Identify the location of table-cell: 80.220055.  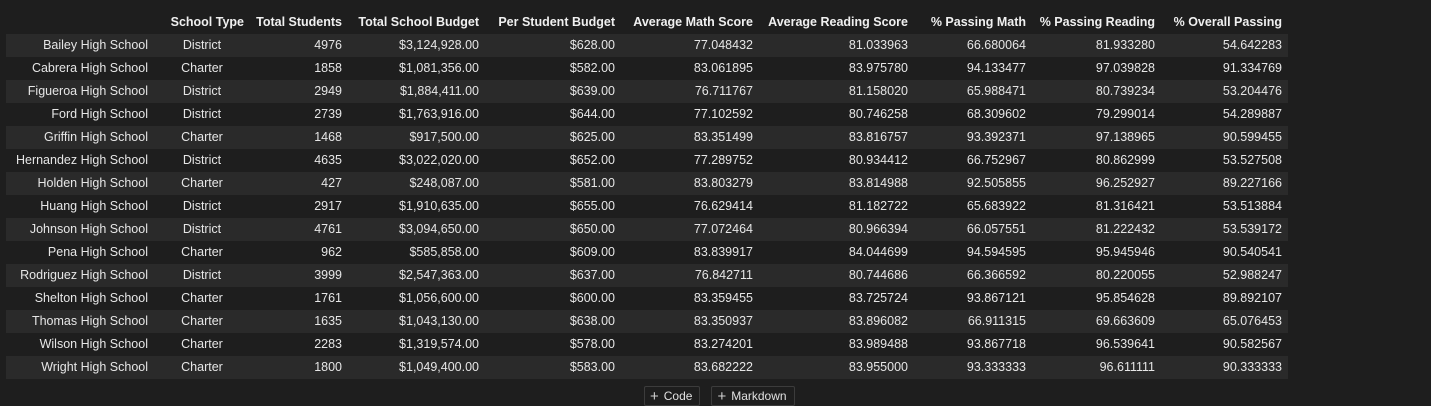
(1096, 275).